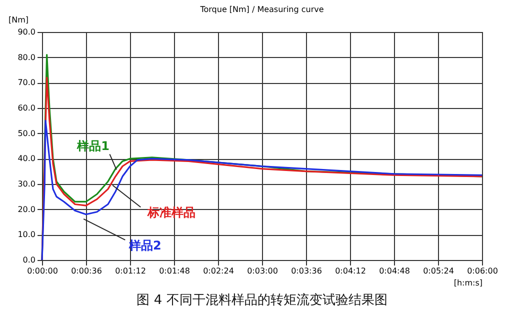 The height and width of the screenshot is (336, 527). Describe the element at coordinates (27, 108) in the screenshot. I see `y-tick-label: 60.0` at that location.